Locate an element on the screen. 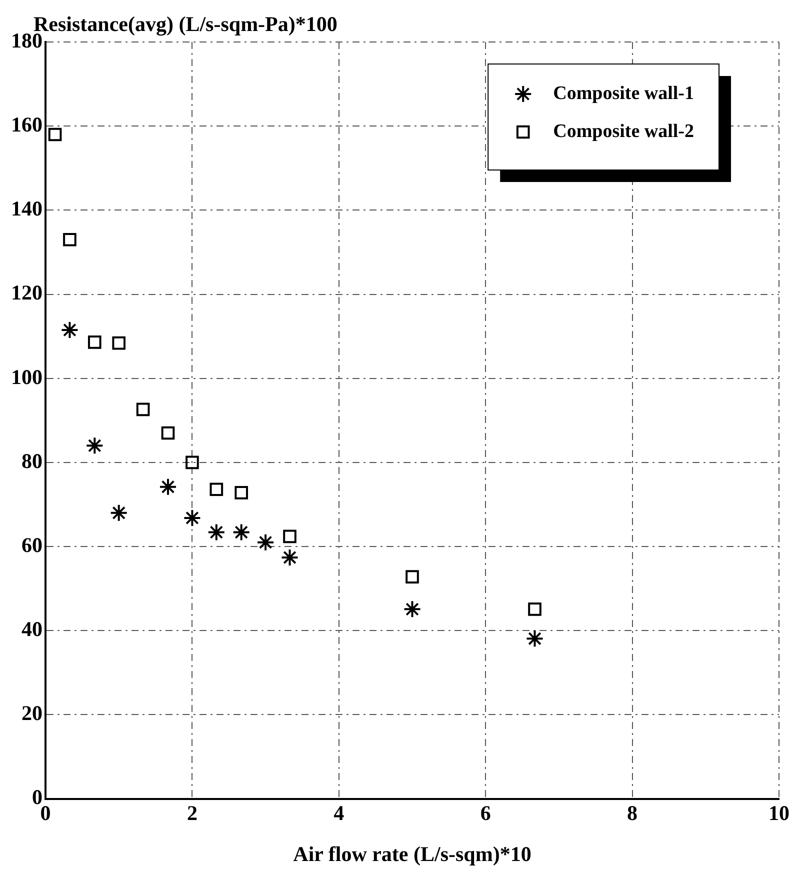  y-tick-label: 120 is located at coordinates (26, 292).